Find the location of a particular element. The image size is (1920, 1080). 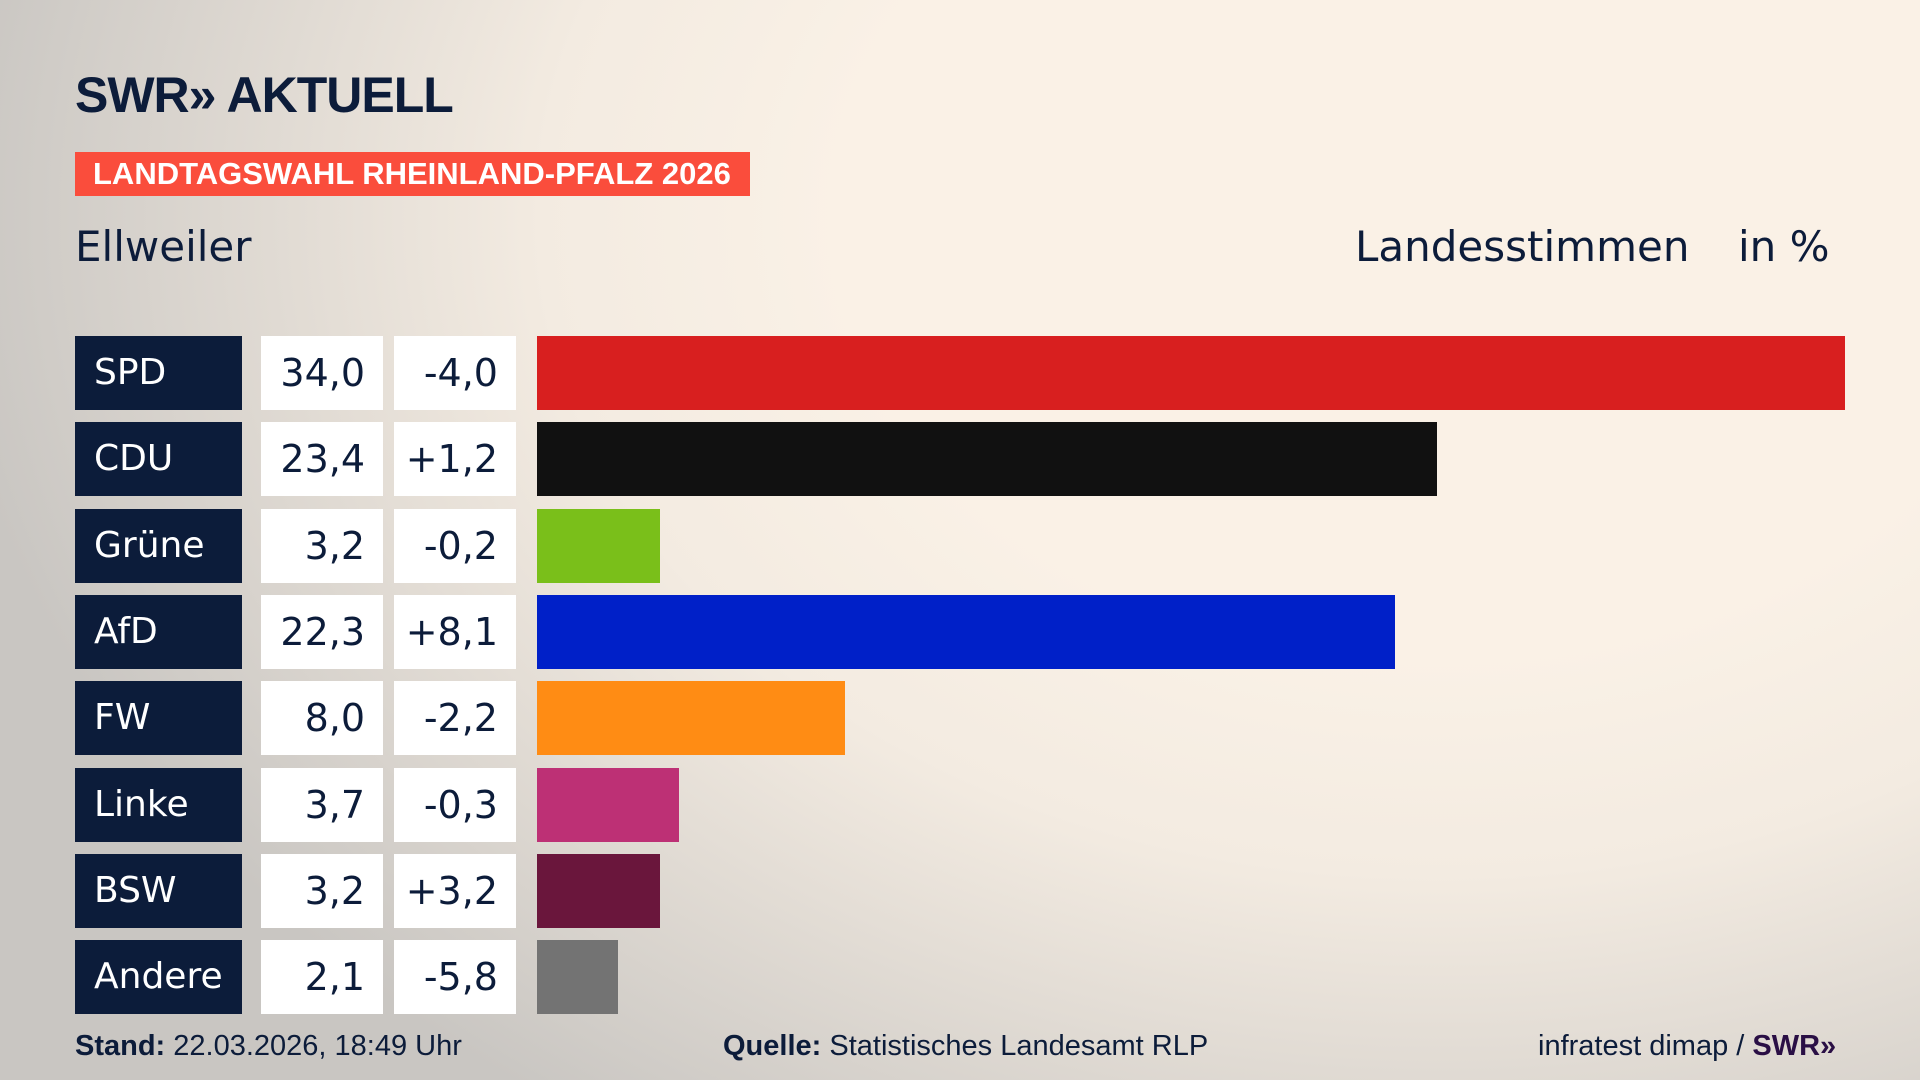

change-label: -0,3 is located at coordinates (455, 804).